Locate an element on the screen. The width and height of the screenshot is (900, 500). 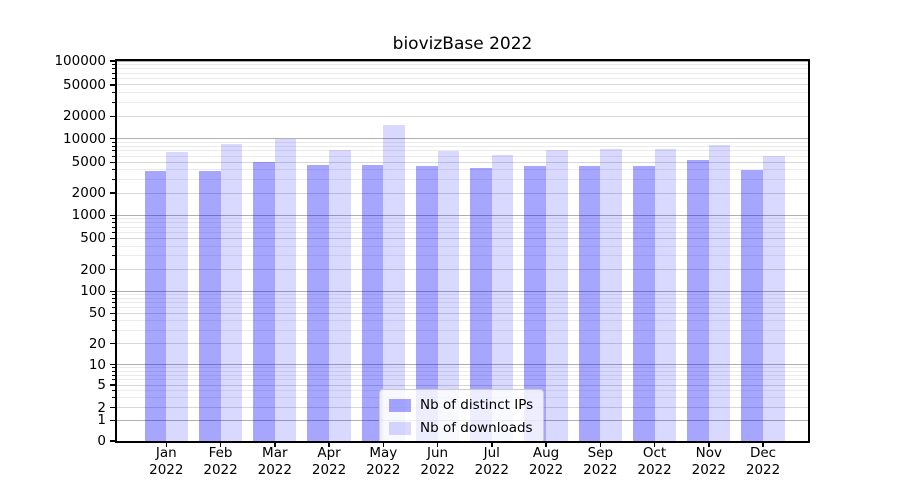
y-tick-label: 200 is located at coordinates (93, 269).